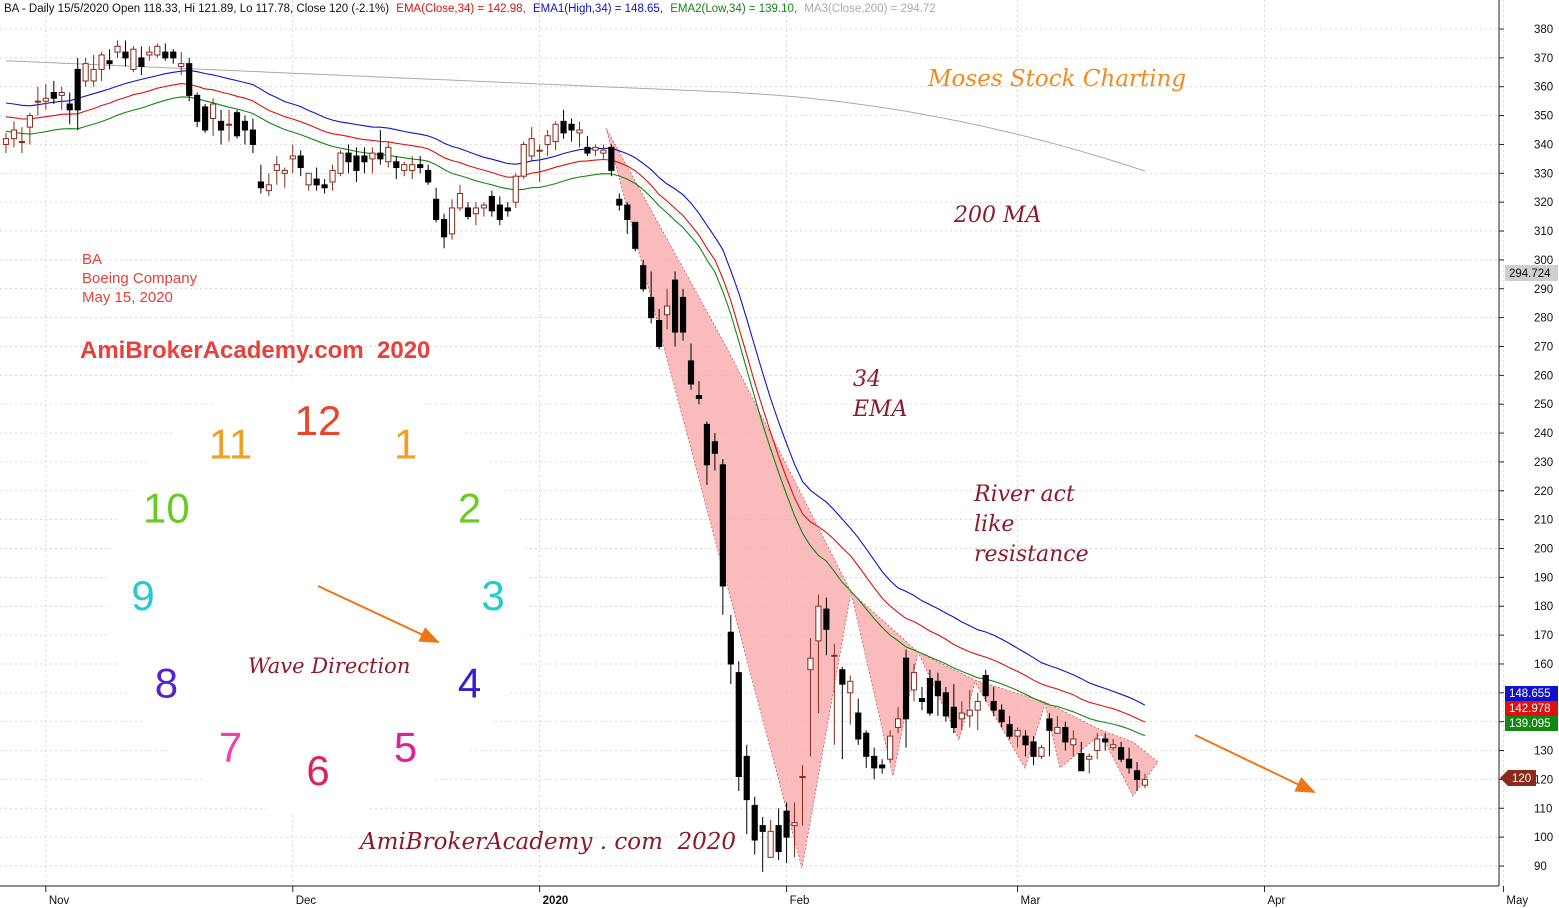 The width and height of the screenshot is (1559, 908). Describe the element at coordinates (1031, 901) in the screenshot. I see `x-tick-label: Mar` at that location.